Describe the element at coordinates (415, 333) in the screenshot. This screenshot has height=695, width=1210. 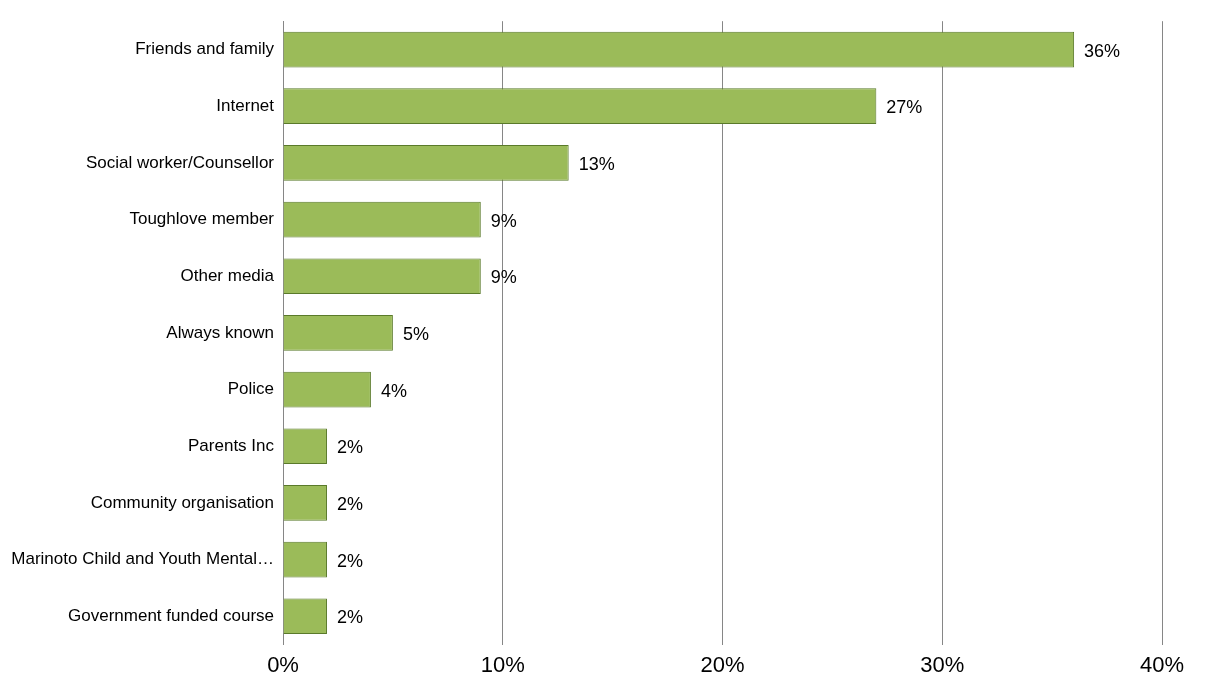
I see `data-label: 5%` at that location.